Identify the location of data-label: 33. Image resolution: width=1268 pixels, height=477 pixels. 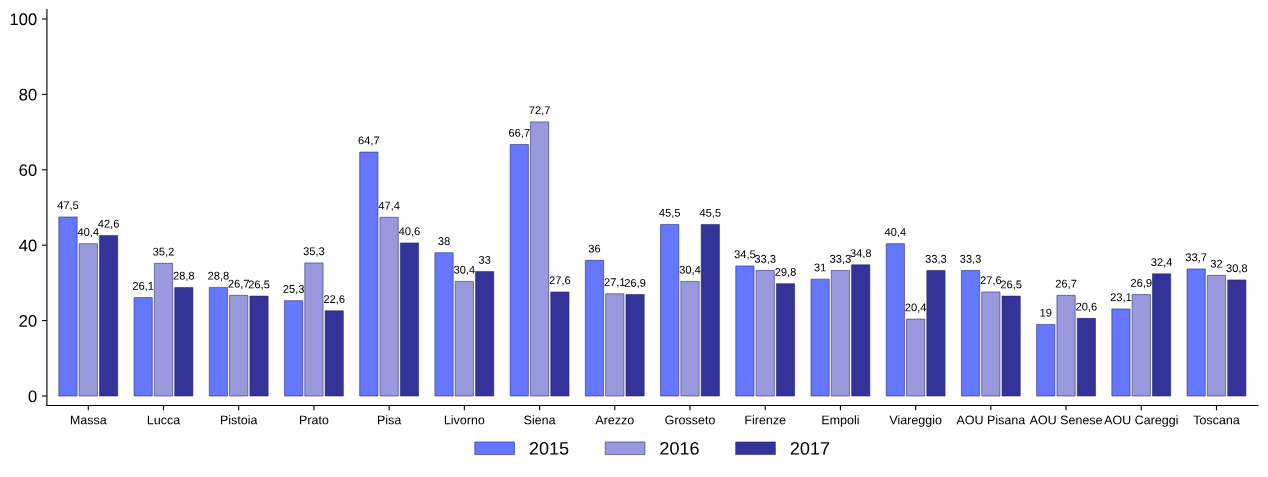
(484, 259).